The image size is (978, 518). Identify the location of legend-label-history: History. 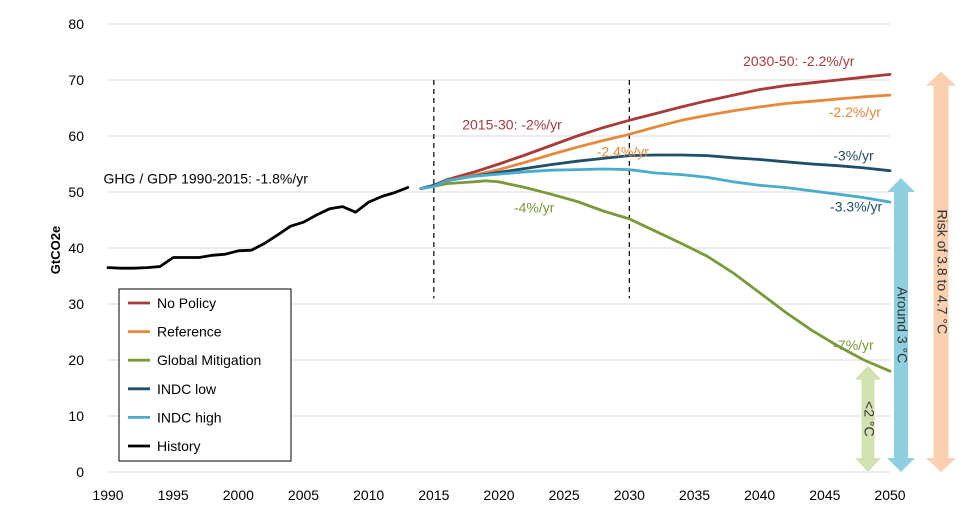
(179, 446).